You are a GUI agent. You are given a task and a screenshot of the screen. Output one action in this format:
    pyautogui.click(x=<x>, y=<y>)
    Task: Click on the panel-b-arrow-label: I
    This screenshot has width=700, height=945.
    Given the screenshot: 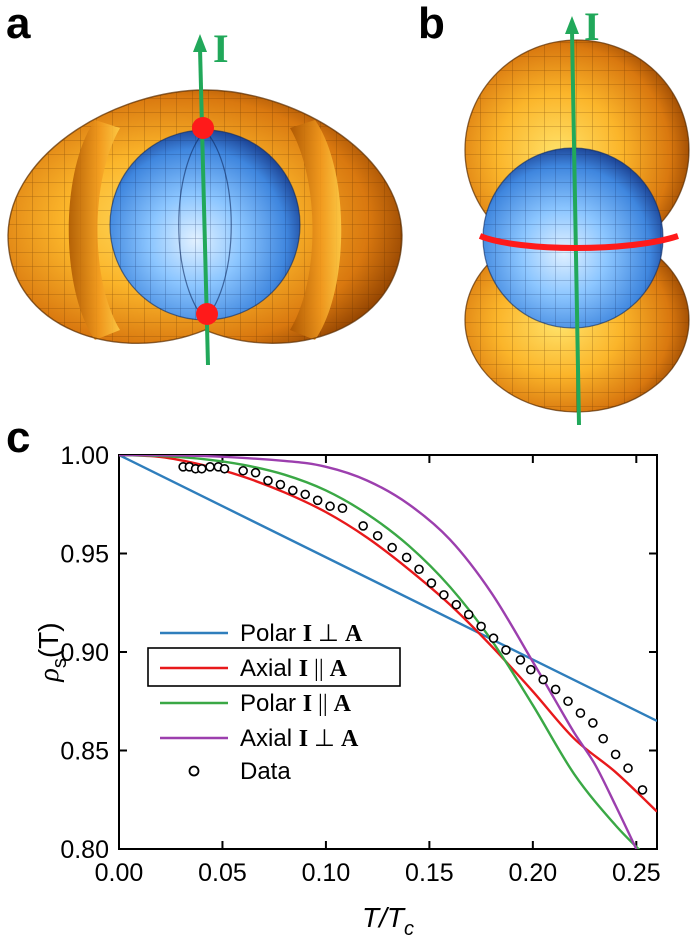 What is the action you would take?
    pyautogui.click(x=592, y=26)
    